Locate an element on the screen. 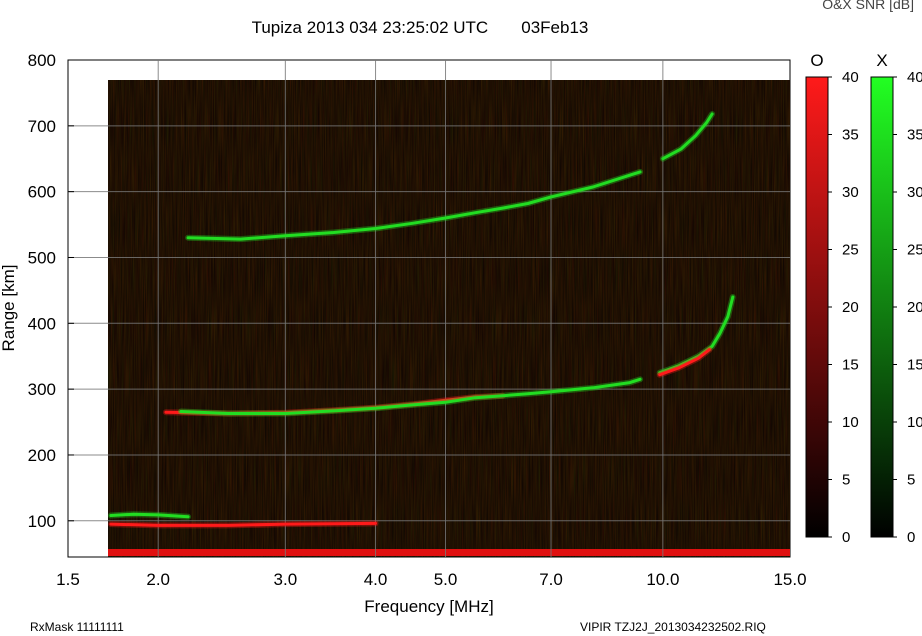  trace-o-f-upper is located at coordinates (684, 362).